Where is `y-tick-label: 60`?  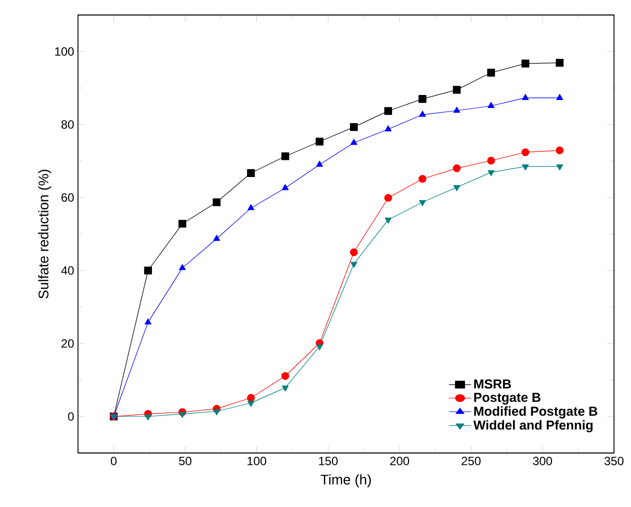 y-tick-label: 60 is located at coordinates (68, 197).